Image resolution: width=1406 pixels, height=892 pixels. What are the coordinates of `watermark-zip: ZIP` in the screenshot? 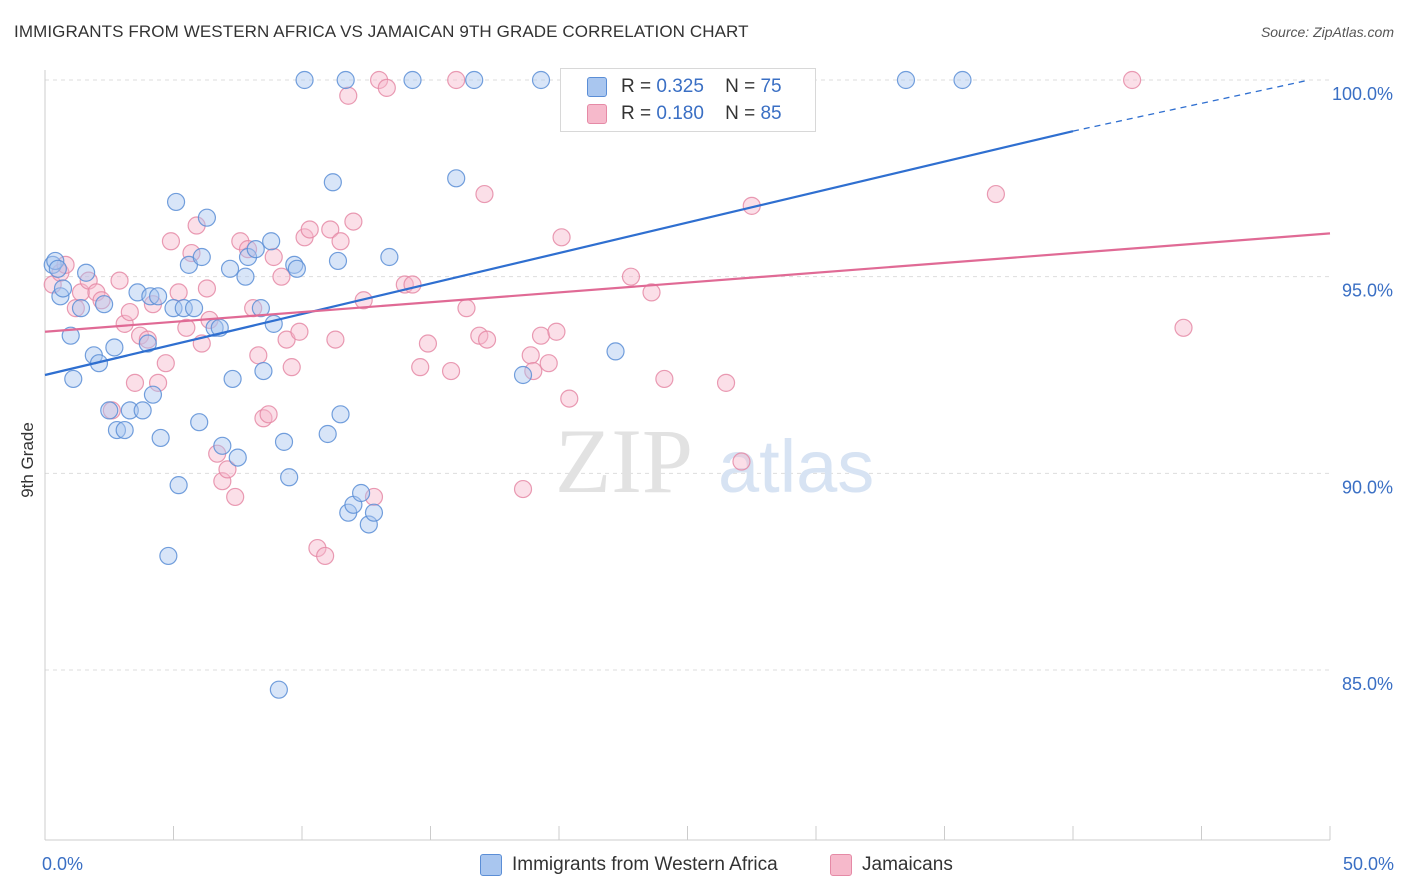 It's located at (624, 461).